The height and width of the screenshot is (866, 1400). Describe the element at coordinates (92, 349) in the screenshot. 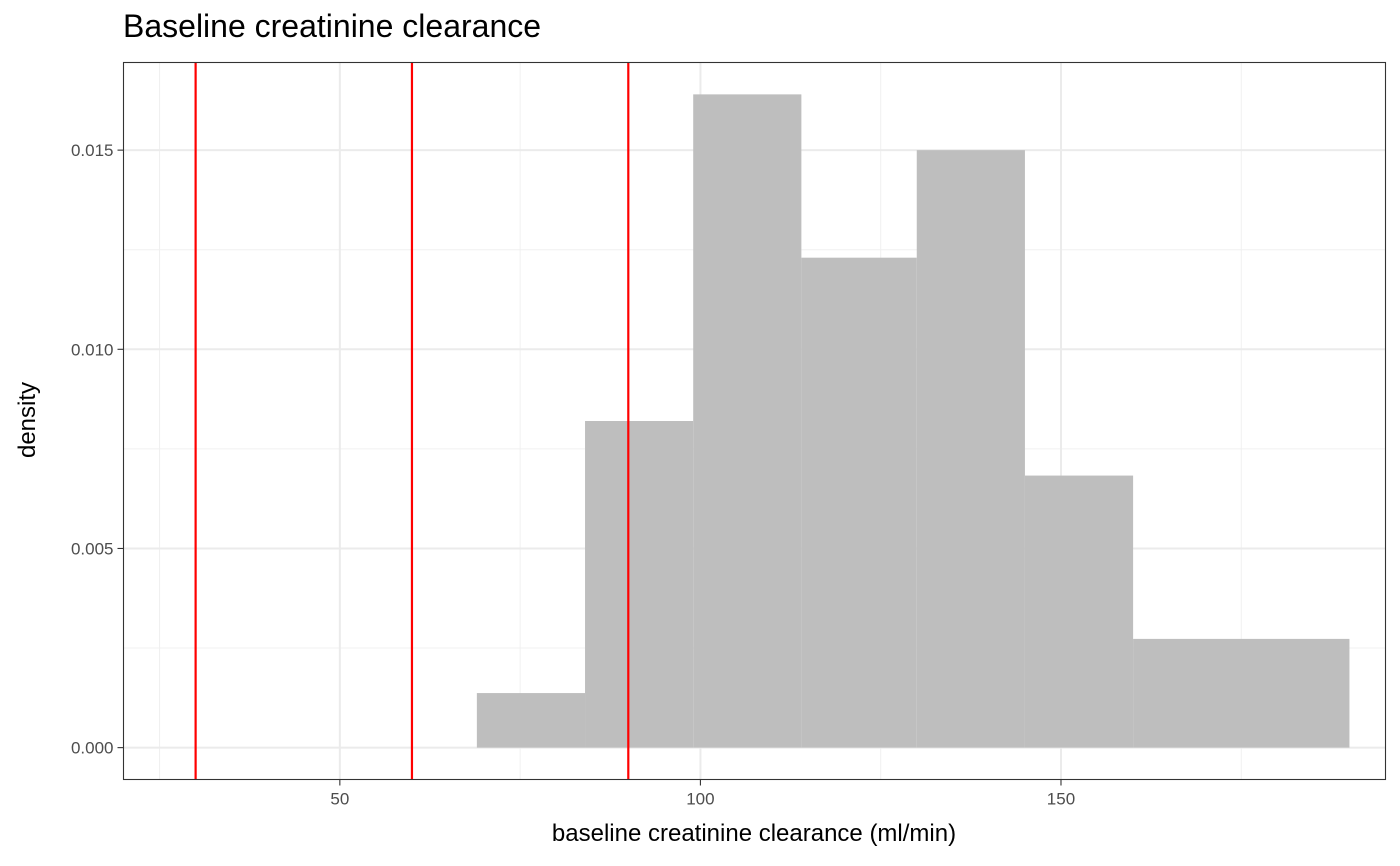

I see `y-tick-label: 0.010` at that location.